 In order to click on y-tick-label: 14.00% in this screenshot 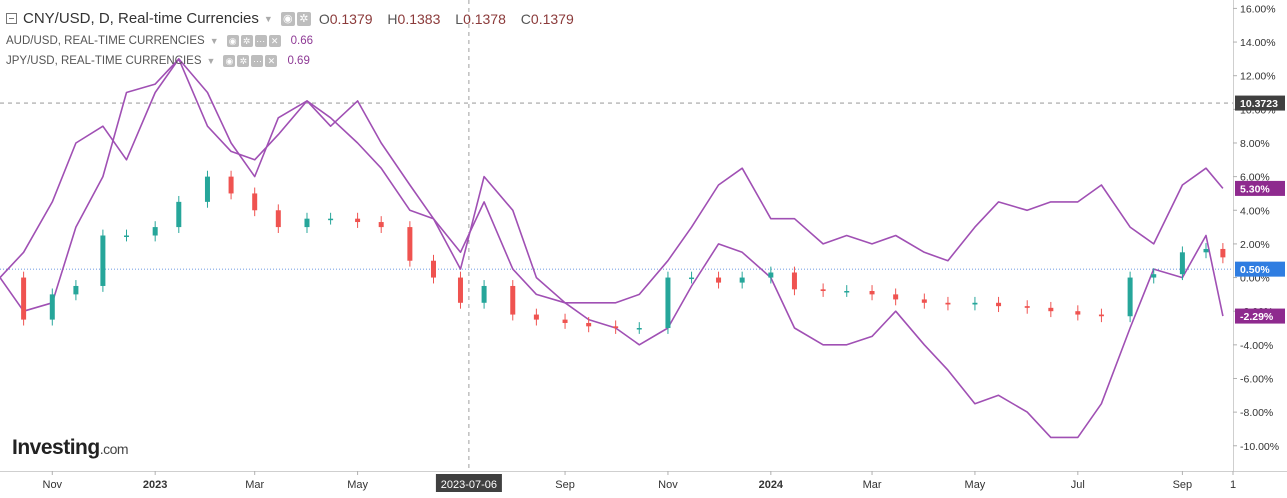, I will do `click(1258, 43)`.